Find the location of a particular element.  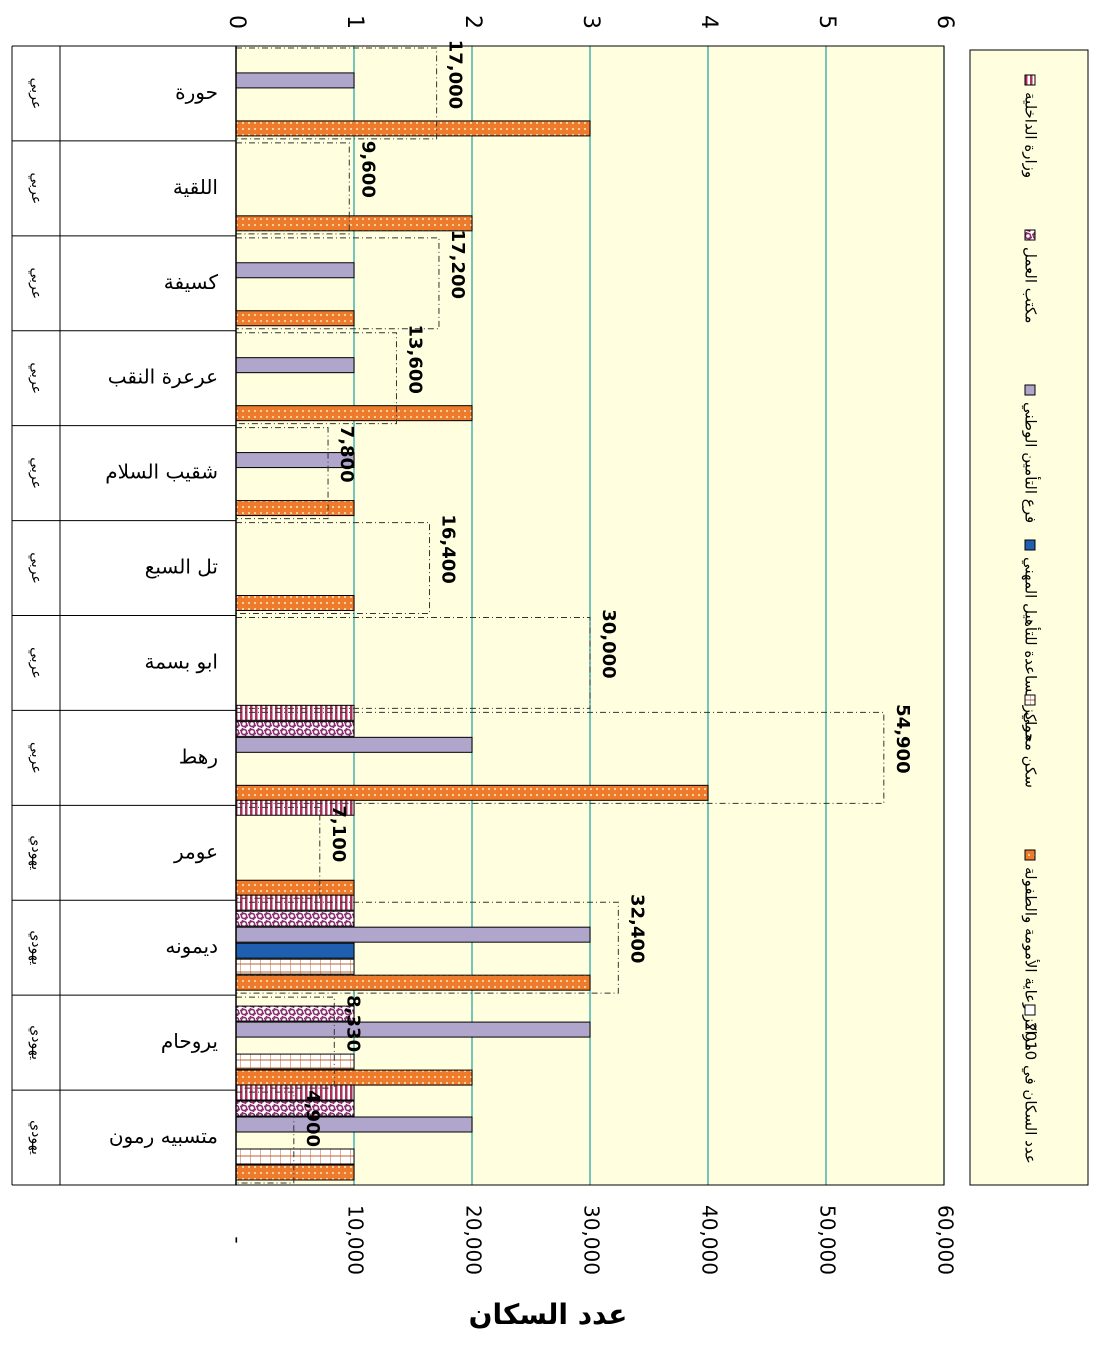

primary-tick-label: 2 is located at coordinates (472, 22).